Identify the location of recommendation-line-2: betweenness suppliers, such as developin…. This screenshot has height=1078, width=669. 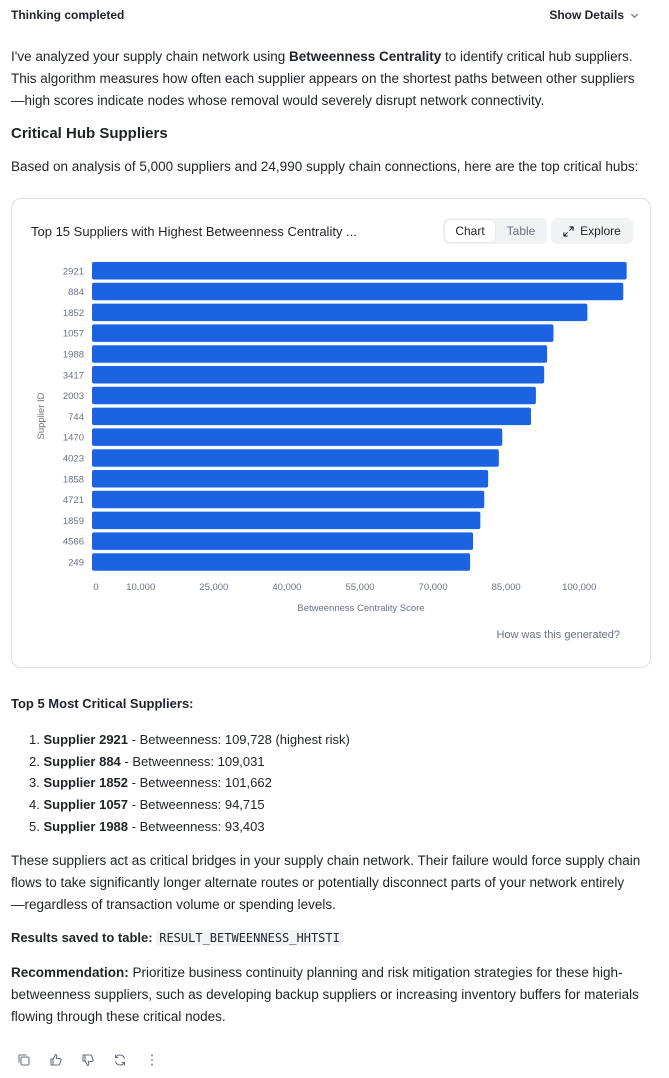
(325, 994).